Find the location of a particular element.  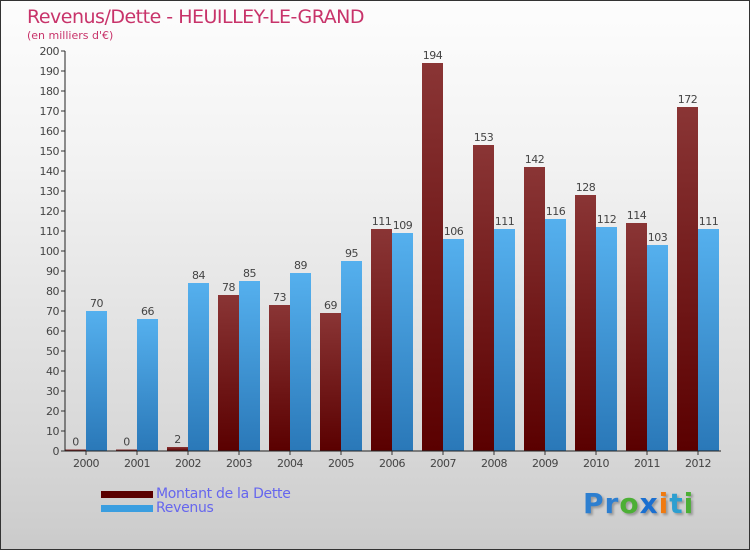

data-label: 89 is located at coordinates (300, 265).